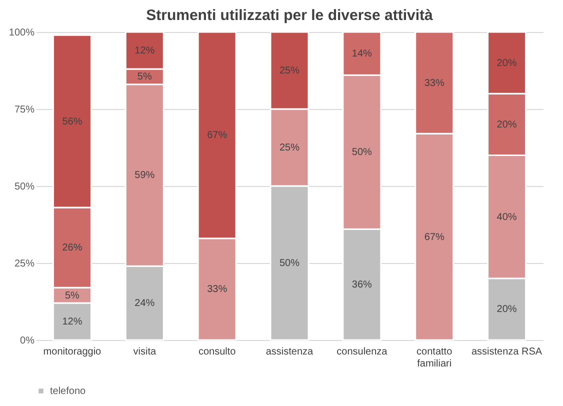 The image size is (563, 406). What do you see at coordinates (362, 352) in the screenshot?
I see `x-tick-label: consulenza` at bounding box center [362, 352].